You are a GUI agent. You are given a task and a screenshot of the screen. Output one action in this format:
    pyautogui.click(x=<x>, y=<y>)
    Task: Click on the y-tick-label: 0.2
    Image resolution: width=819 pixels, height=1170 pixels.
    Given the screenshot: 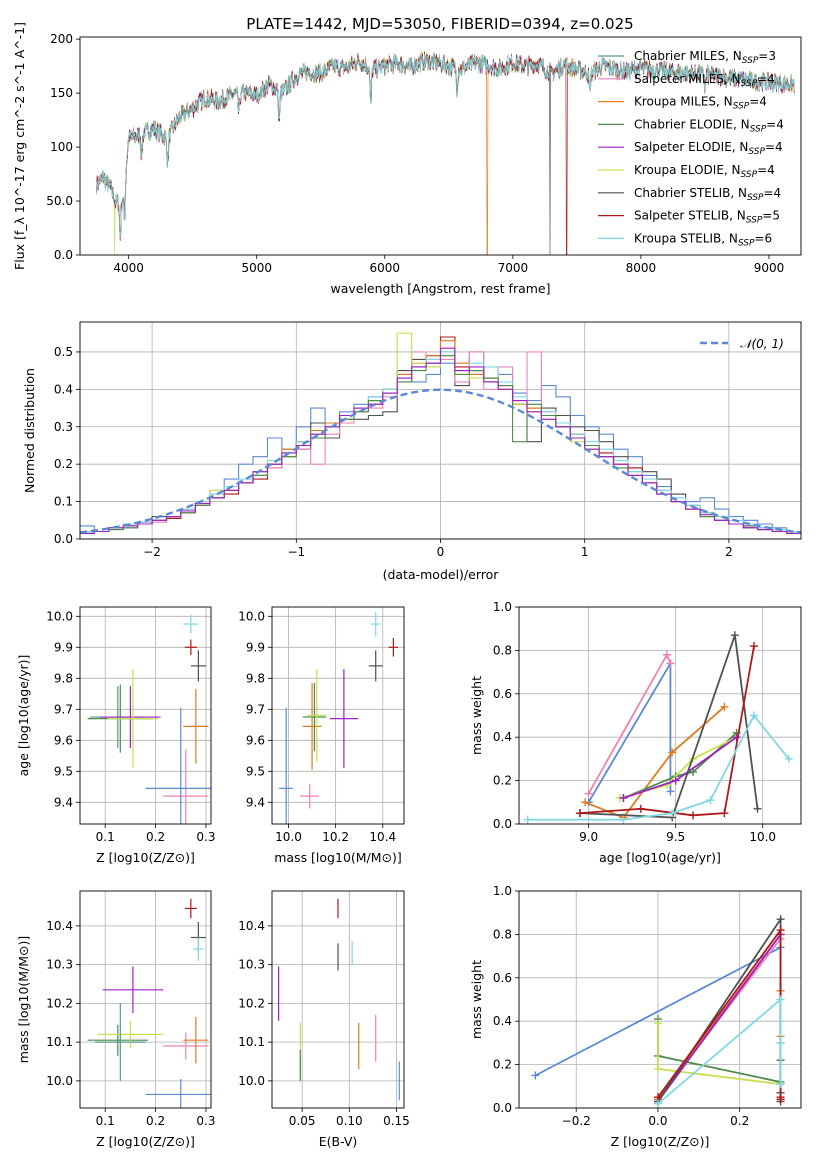 What is the action you would take?
    pyautogui.click(x=502, y=781)
    